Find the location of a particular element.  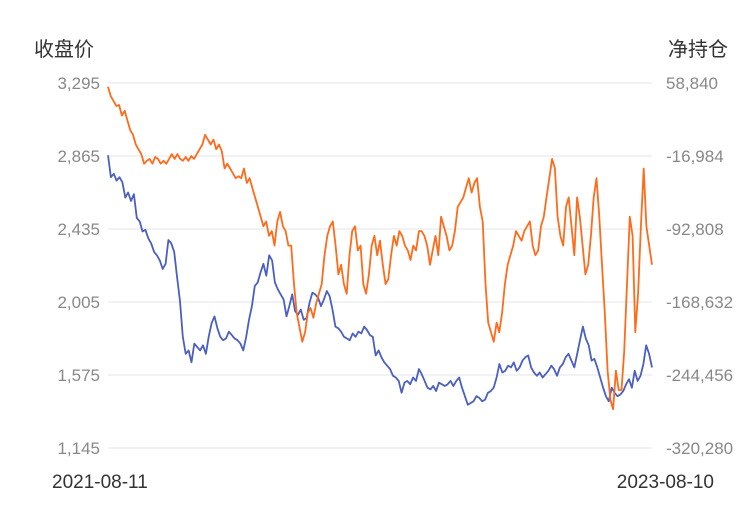

x-tick-start: 2021-08-11 is located at coordinates (100, 482).